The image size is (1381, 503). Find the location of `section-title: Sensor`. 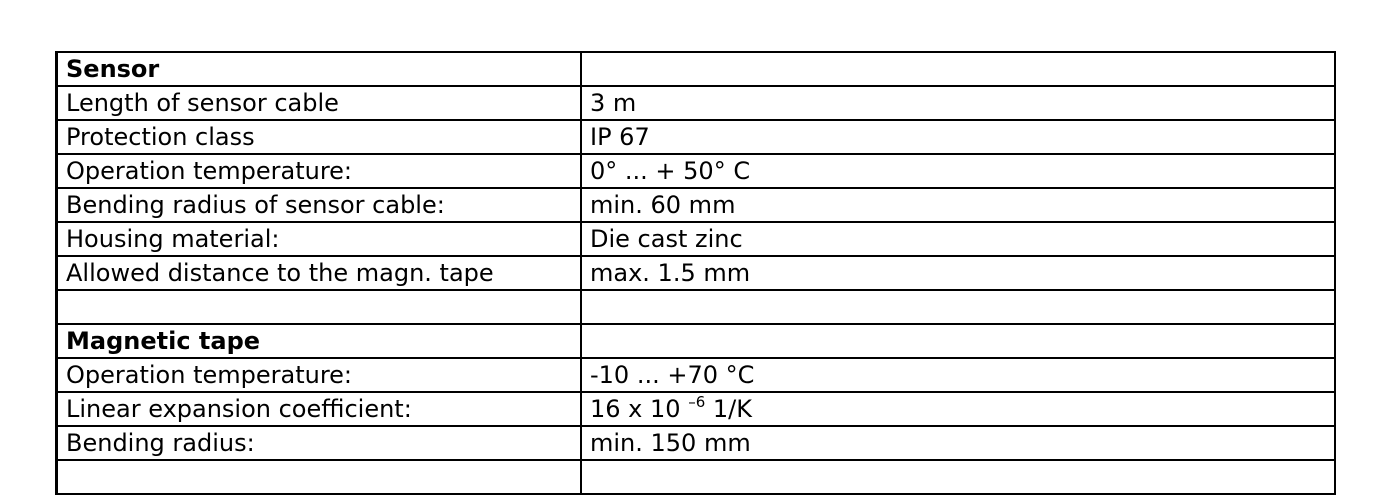

section-title: Sensor is located at coordinates (318, 69).